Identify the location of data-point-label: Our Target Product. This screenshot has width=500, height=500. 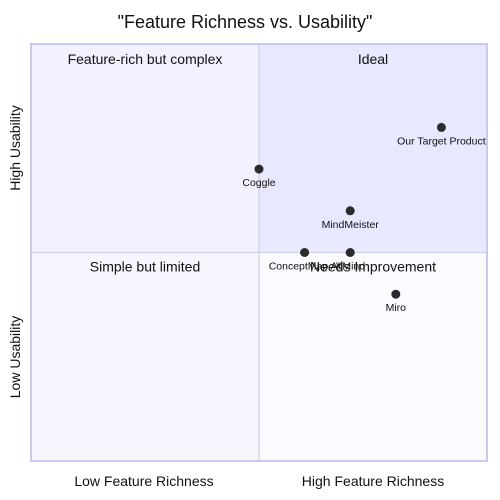
(441, 141).